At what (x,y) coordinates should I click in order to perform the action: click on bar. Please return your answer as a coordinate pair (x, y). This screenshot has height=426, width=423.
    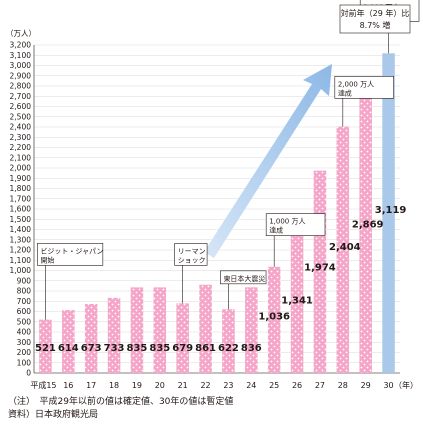
    Looking at the image, I should click on (388, 213).